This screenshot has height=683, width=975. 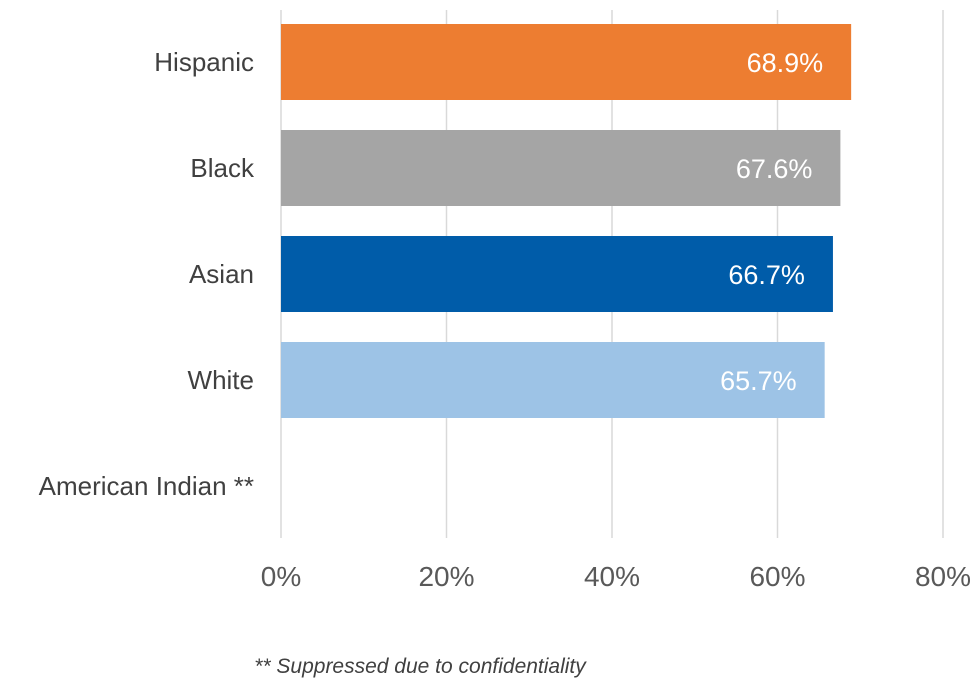 What do you see at coordinates (785, 63) in the screenshot?
I see `data-label: 68.9%` at bounding box center [785, 63].